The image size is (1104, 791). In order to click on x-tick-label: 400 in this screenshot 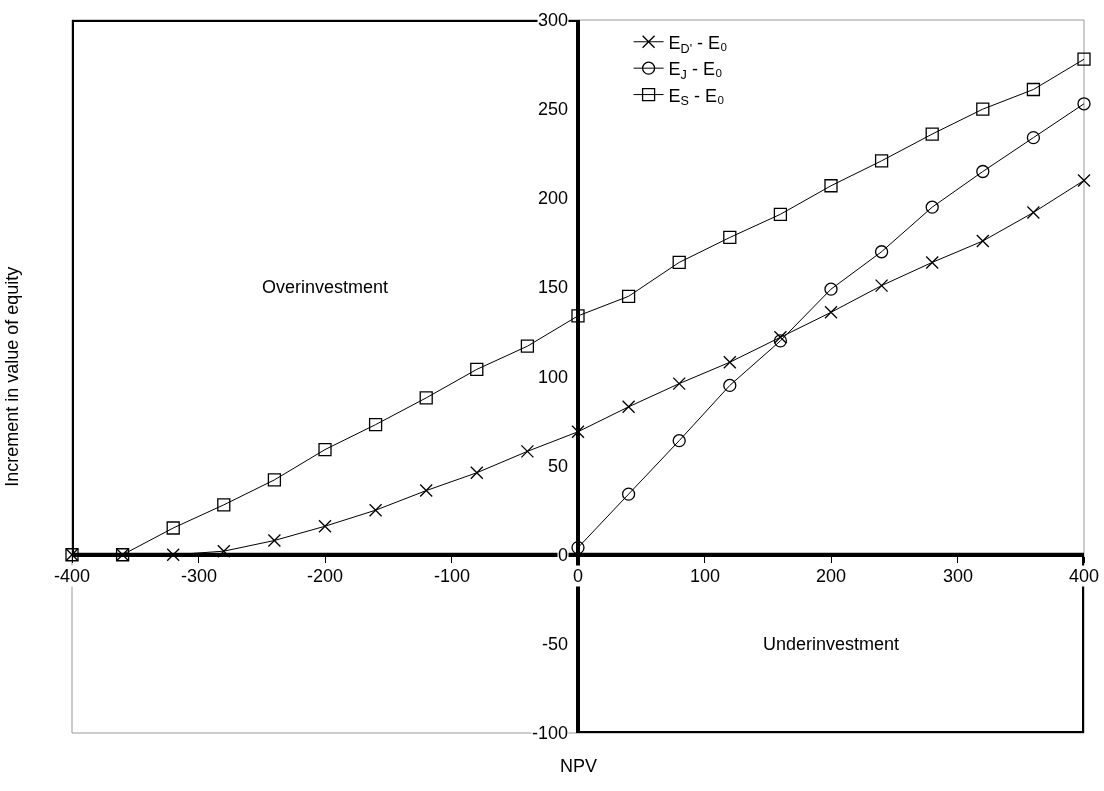, I will do `click(1084, 576)`.